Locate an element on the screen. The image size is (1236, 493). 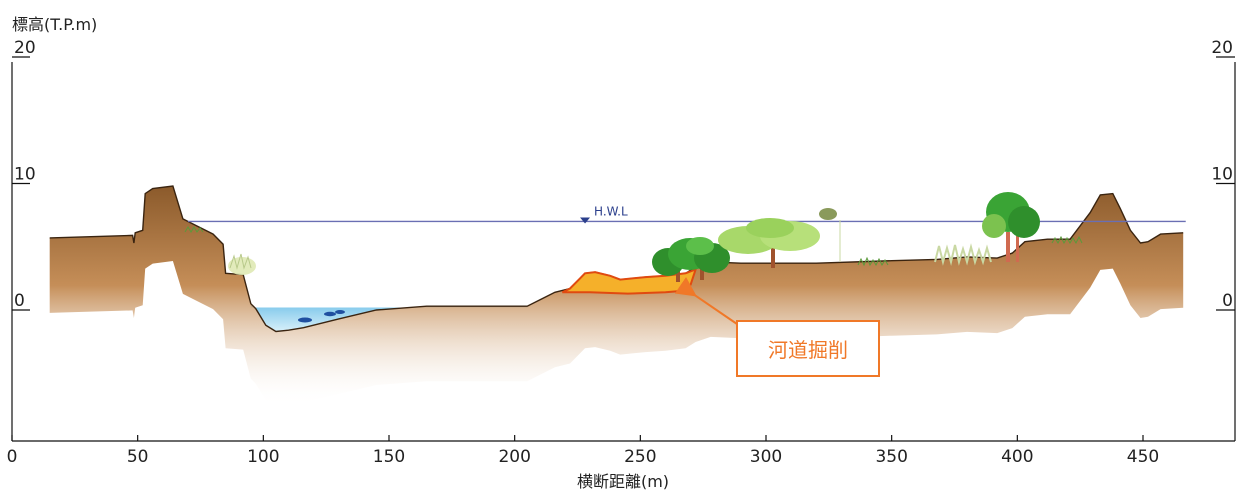
bush-icon is located at coordinates (830, 235).